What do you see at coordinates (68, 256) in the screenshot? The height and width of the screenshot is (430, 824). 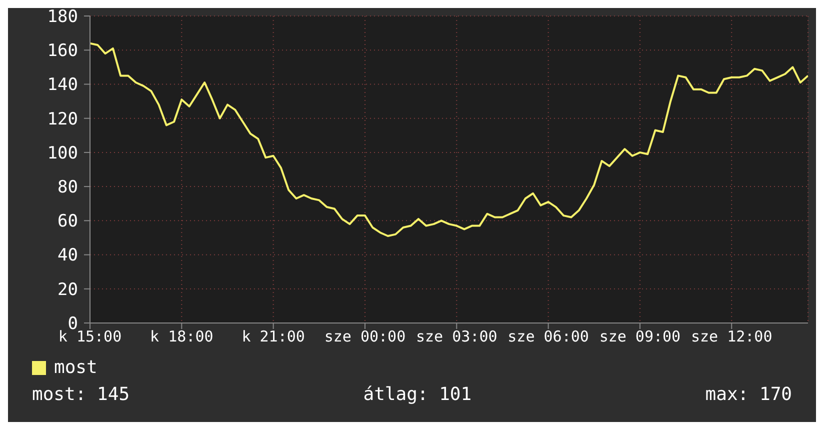 I see `y-tick-label: 40` at bounding box center [68, 256].